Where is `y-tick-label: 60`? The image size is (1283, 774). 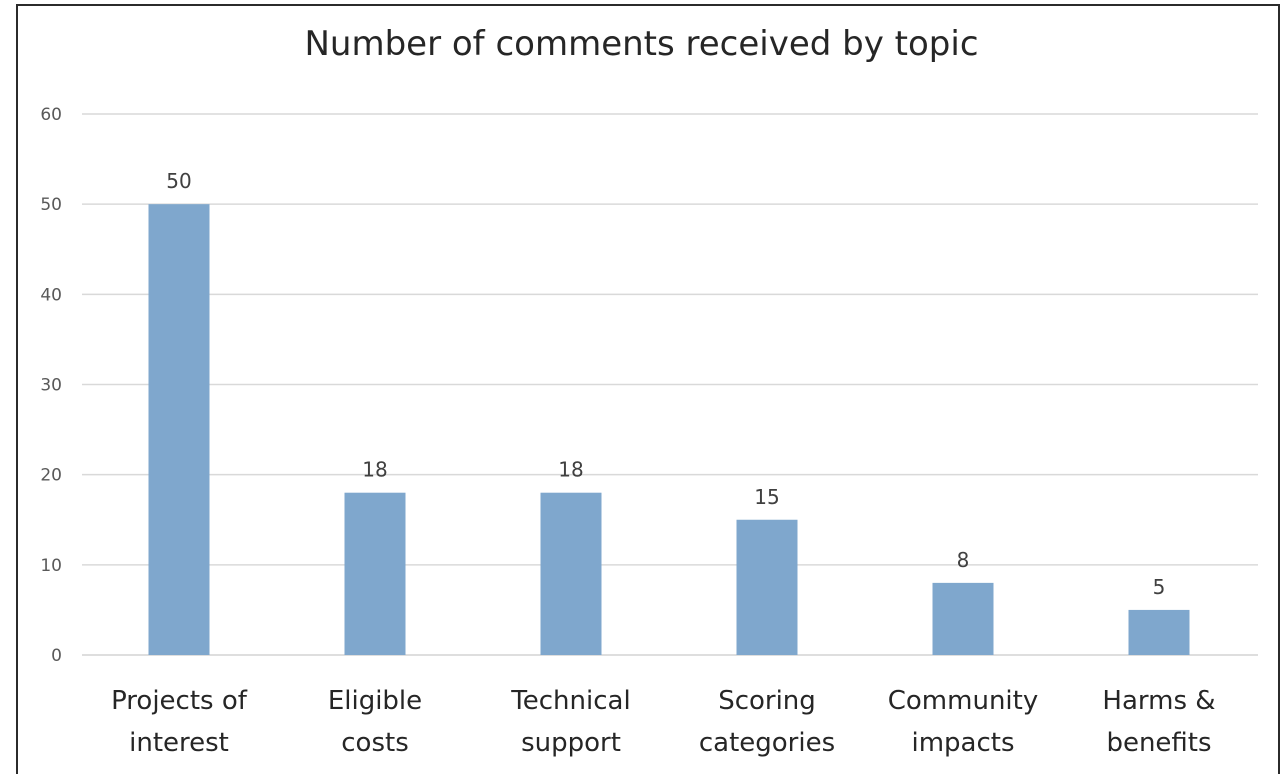 y-tick-label: 60 is located at coordinates (51, 115).